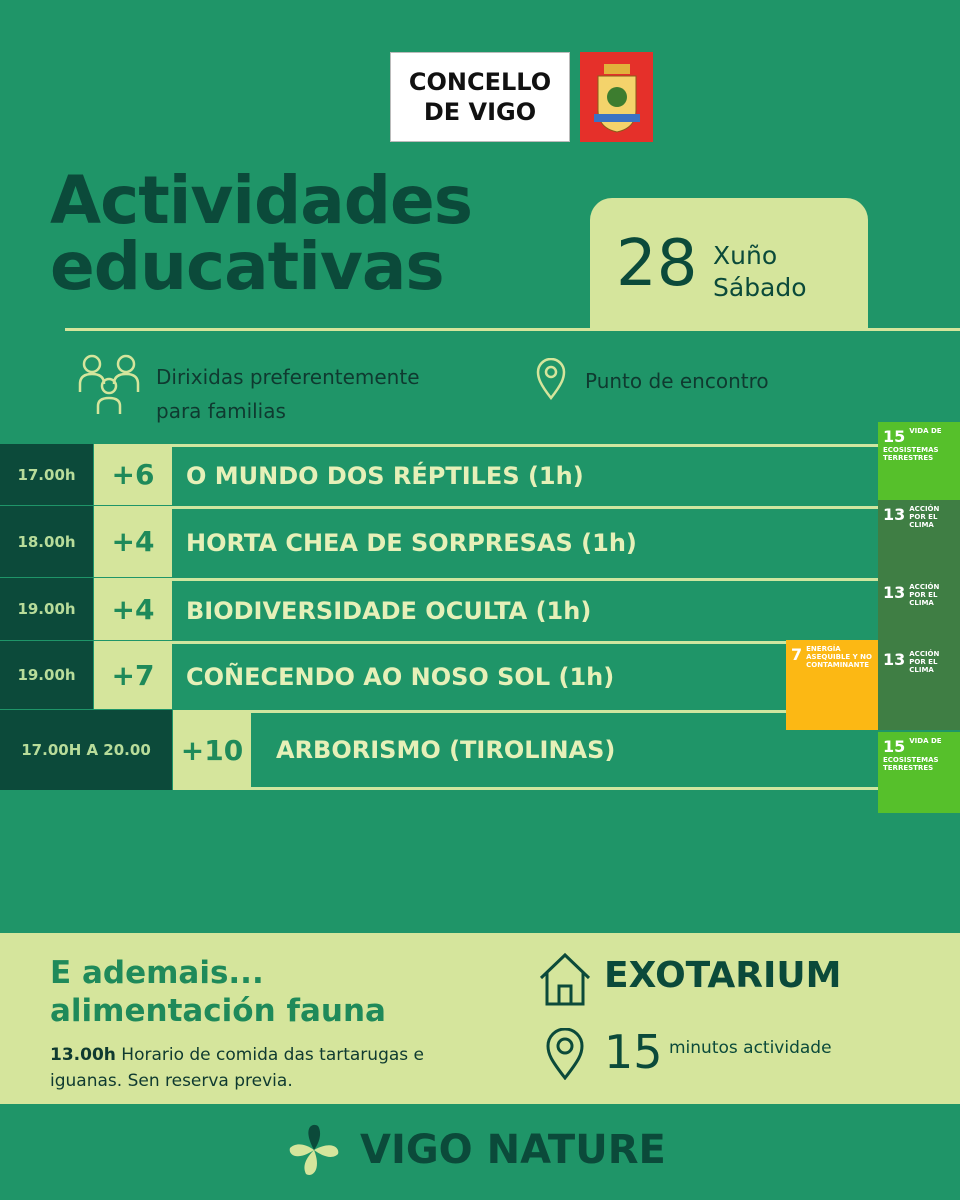  I want to click on coat-of-arms, so click(616, 97).